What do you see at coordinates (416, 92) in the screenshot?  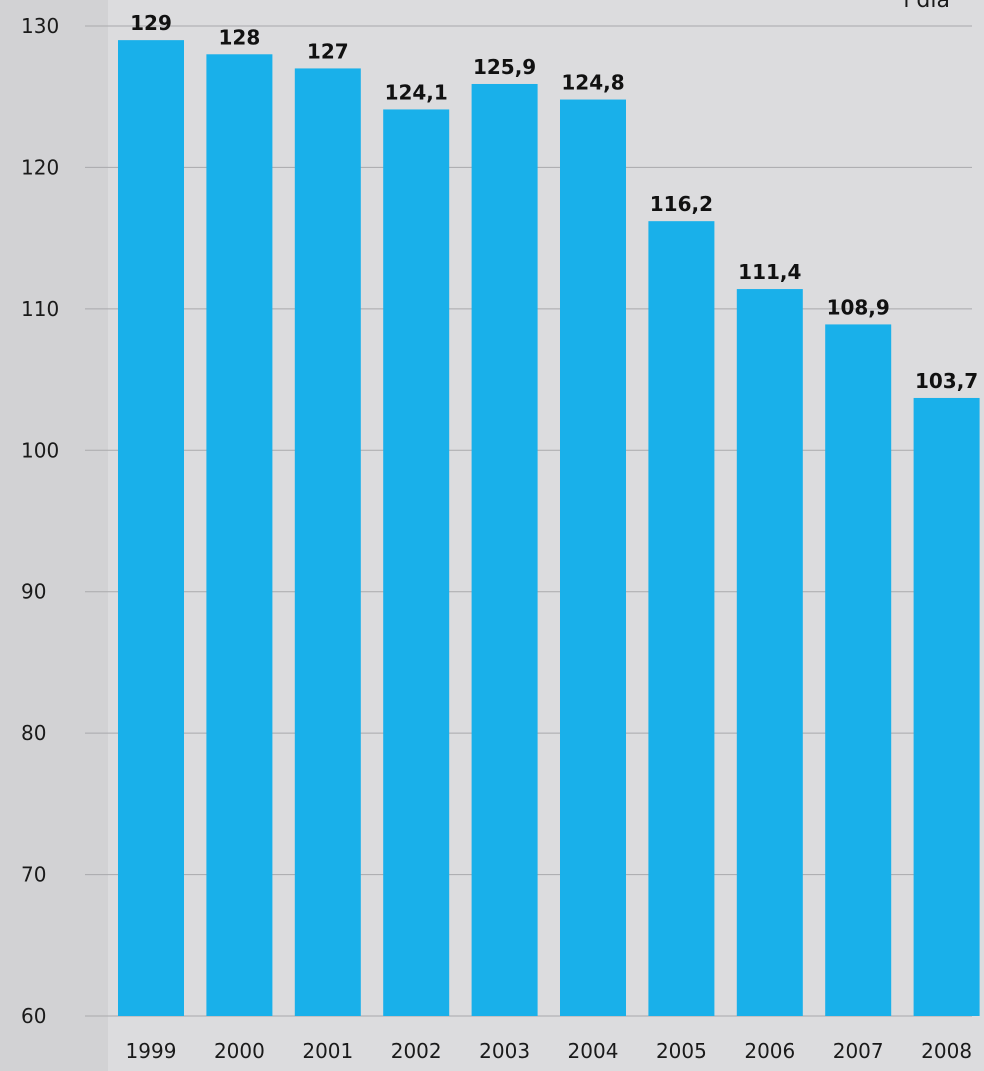 I see `bar-value-label: 124,1` at bounding box center [416, 92].